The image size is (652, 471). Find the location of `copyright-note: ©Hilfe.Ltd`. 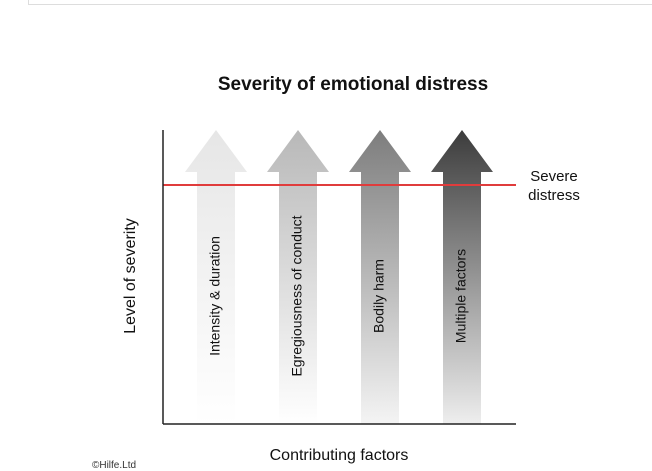

copyright-note: ©Hilfe.Ltd is located at coordinates (114, 465).